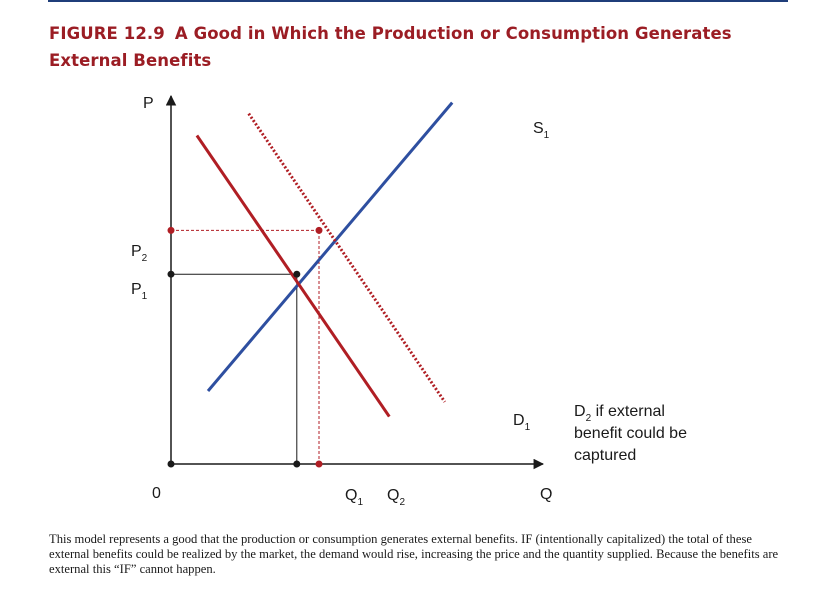 This screenshot has height=591, width=836. What do you see at coordinates (319, 464) in the screenshot?
I see `axis-point-q2` at bounding box center [319, 464].